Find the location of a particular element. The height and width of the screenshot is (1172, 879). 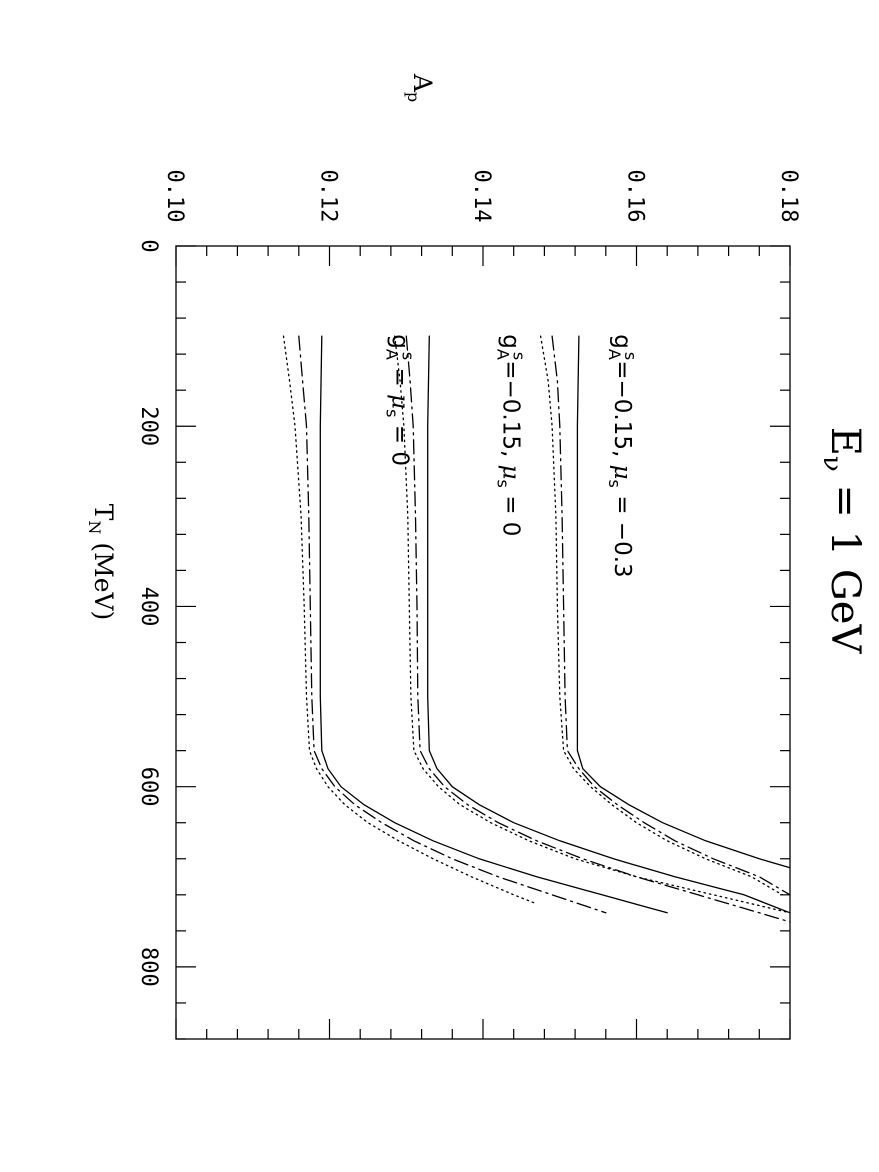

series-annotation: gAs=−0.15, μs = 0 is located at coordinates (511, 435).